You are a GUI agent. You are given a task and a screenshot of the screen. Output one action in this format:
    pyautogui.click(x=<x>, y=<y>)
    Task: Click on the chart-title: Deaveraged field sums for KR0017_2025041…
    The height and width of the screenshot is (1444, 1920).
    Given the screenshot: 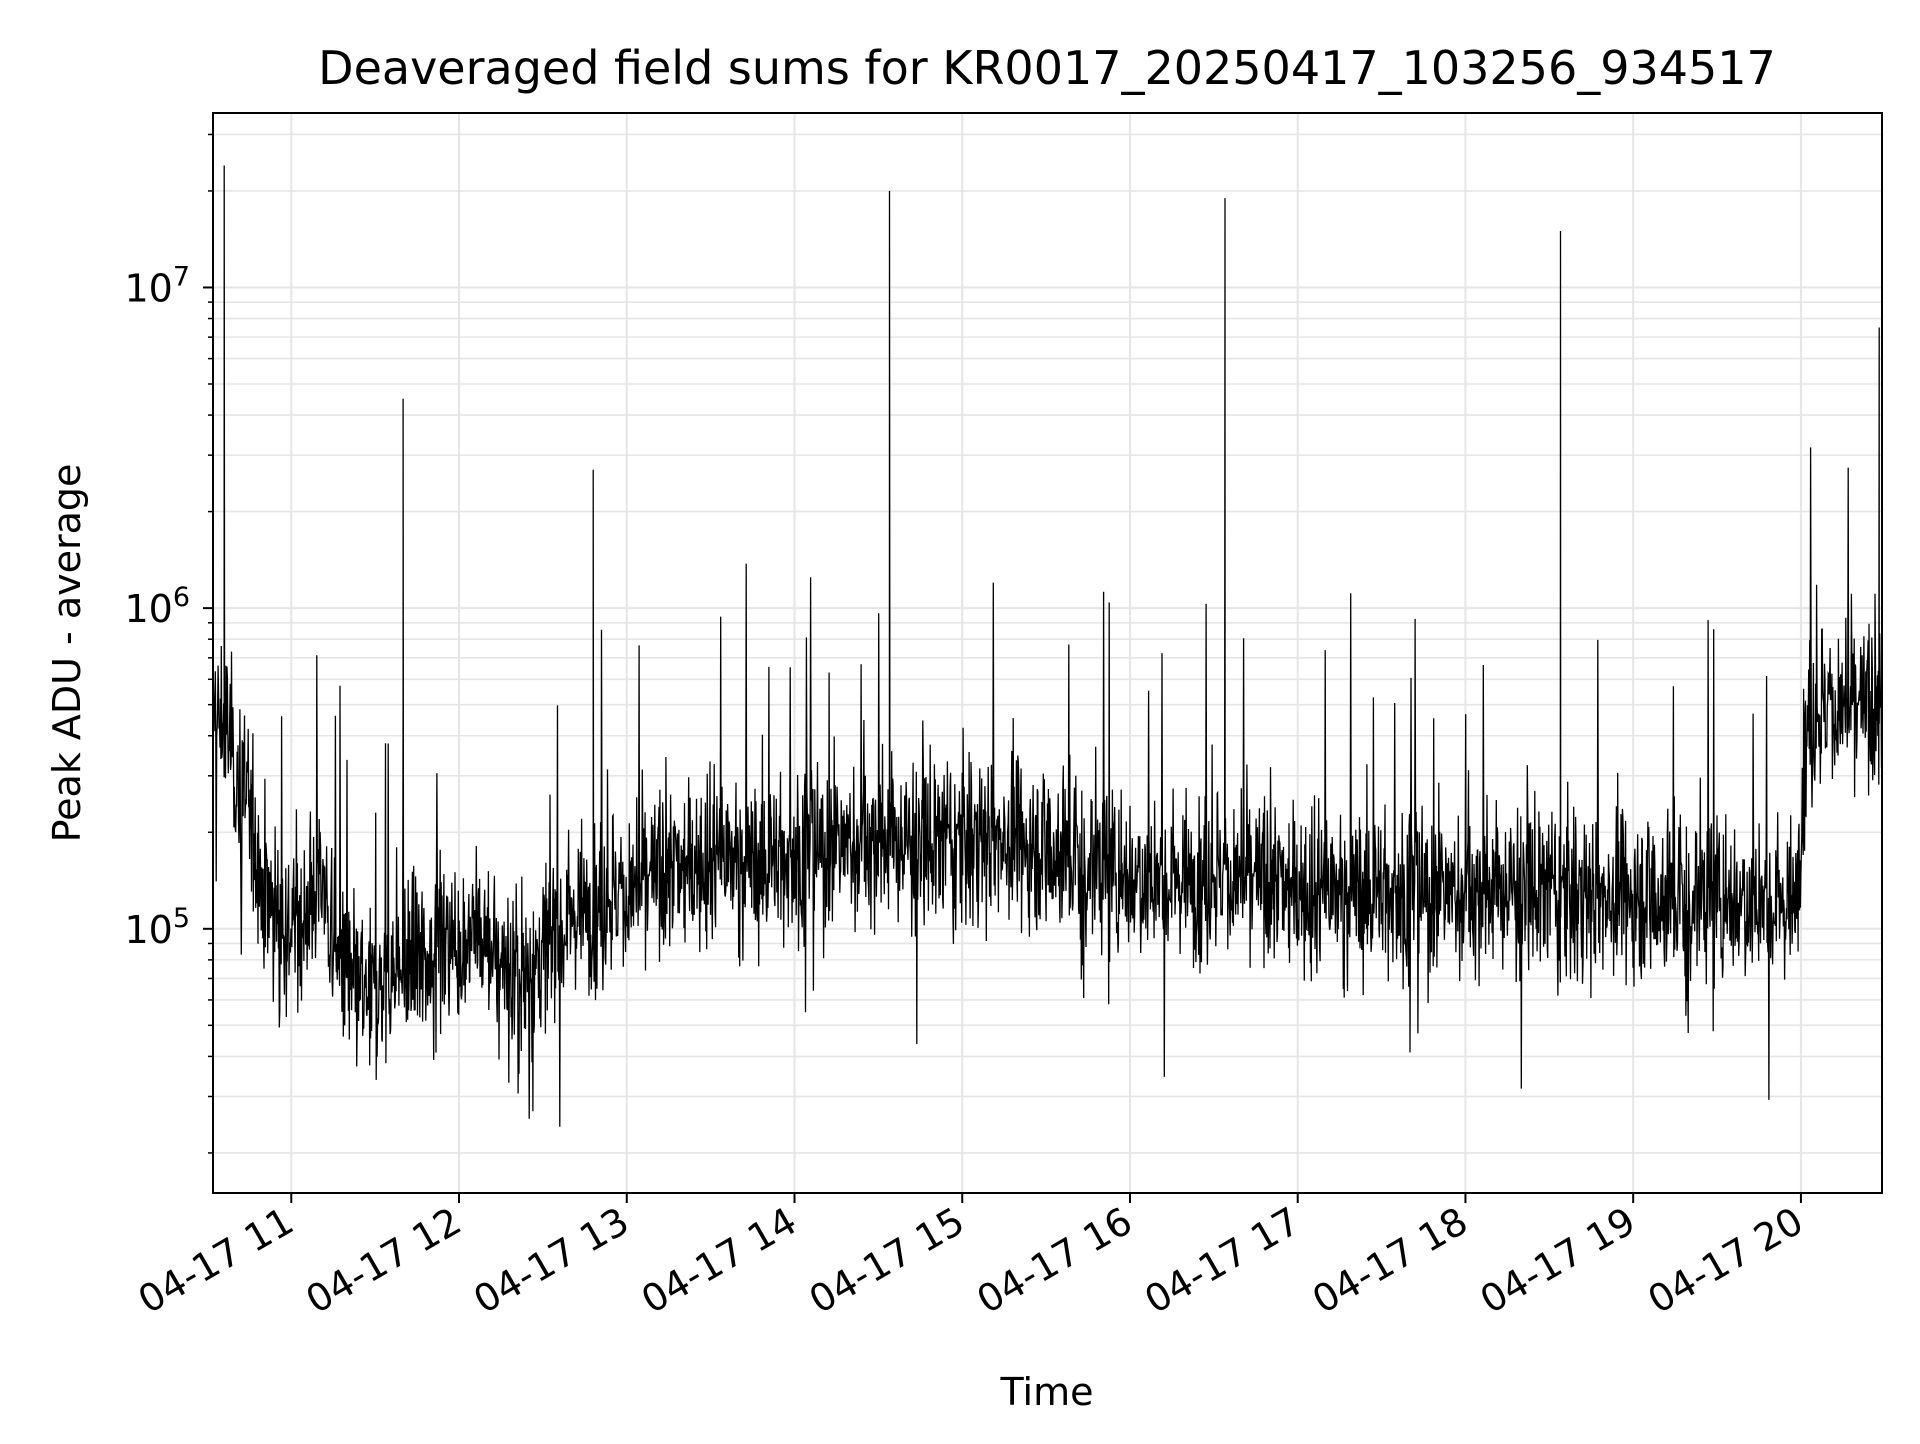 What is the action you would take?
    pyautogui.click(x=1047, y=68)
    